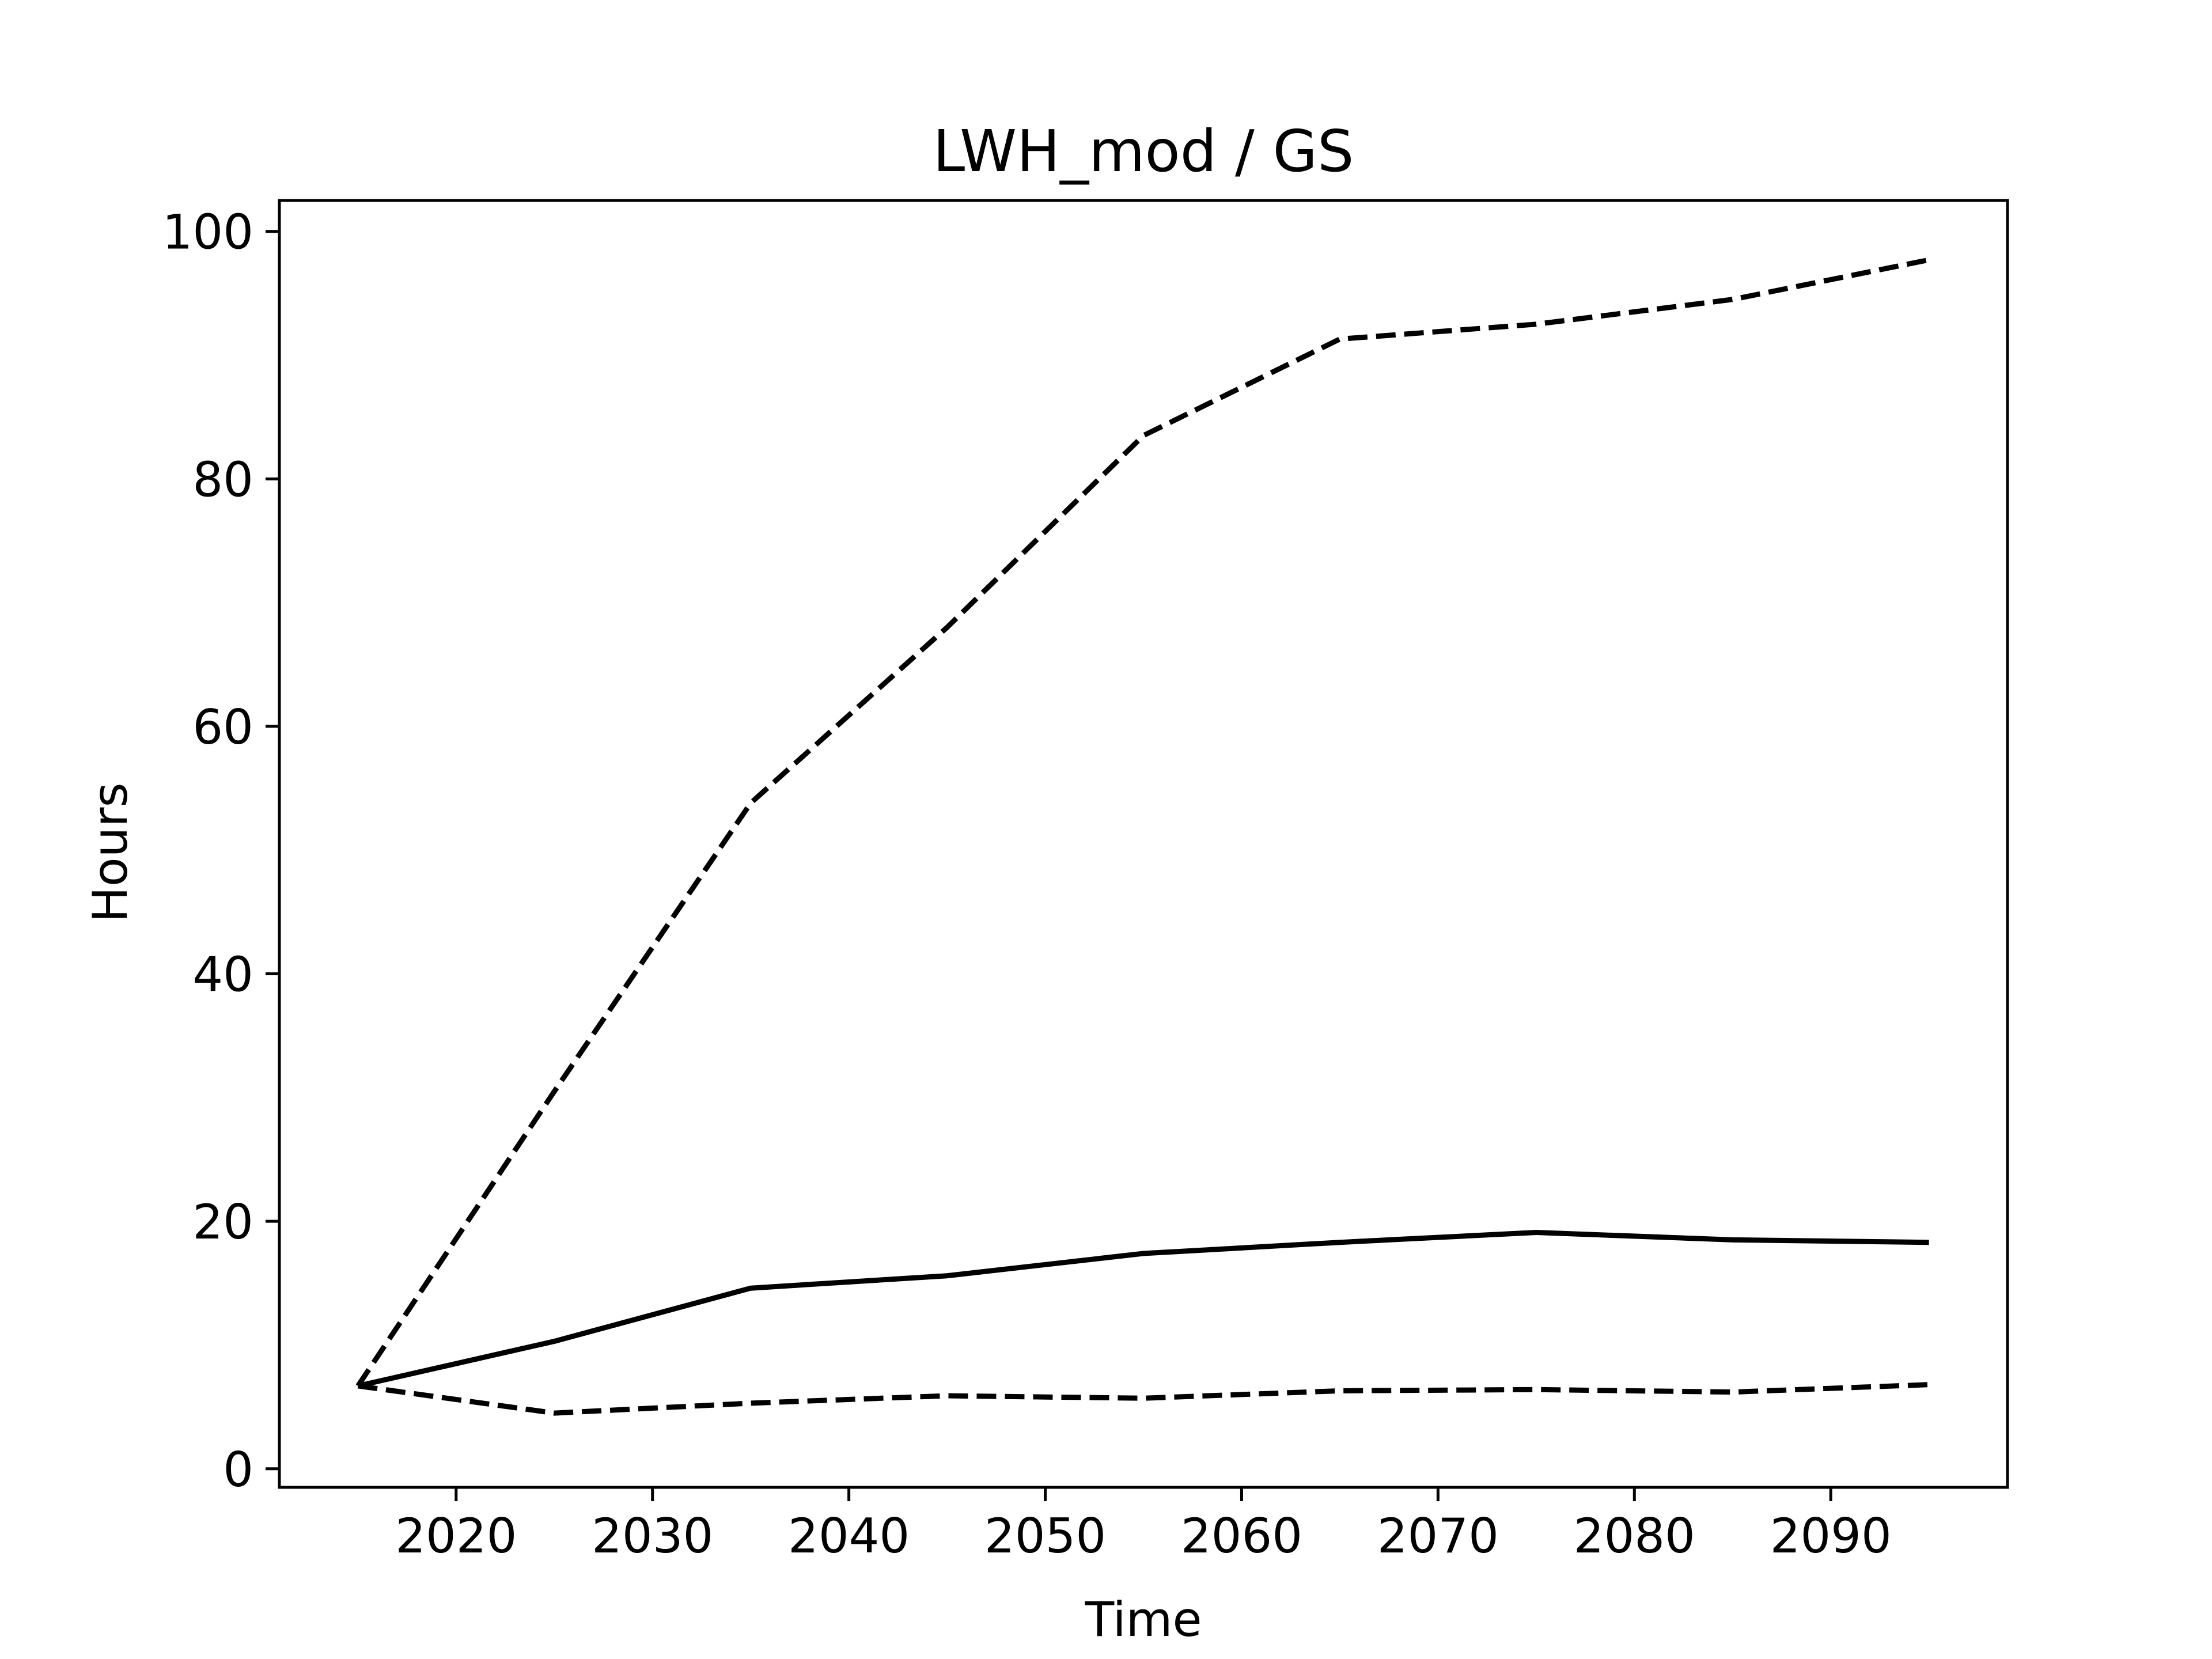 This screenshot has height=1659, width=2212. I want to click on series-line-3-dashed, so click(1143, 1399).